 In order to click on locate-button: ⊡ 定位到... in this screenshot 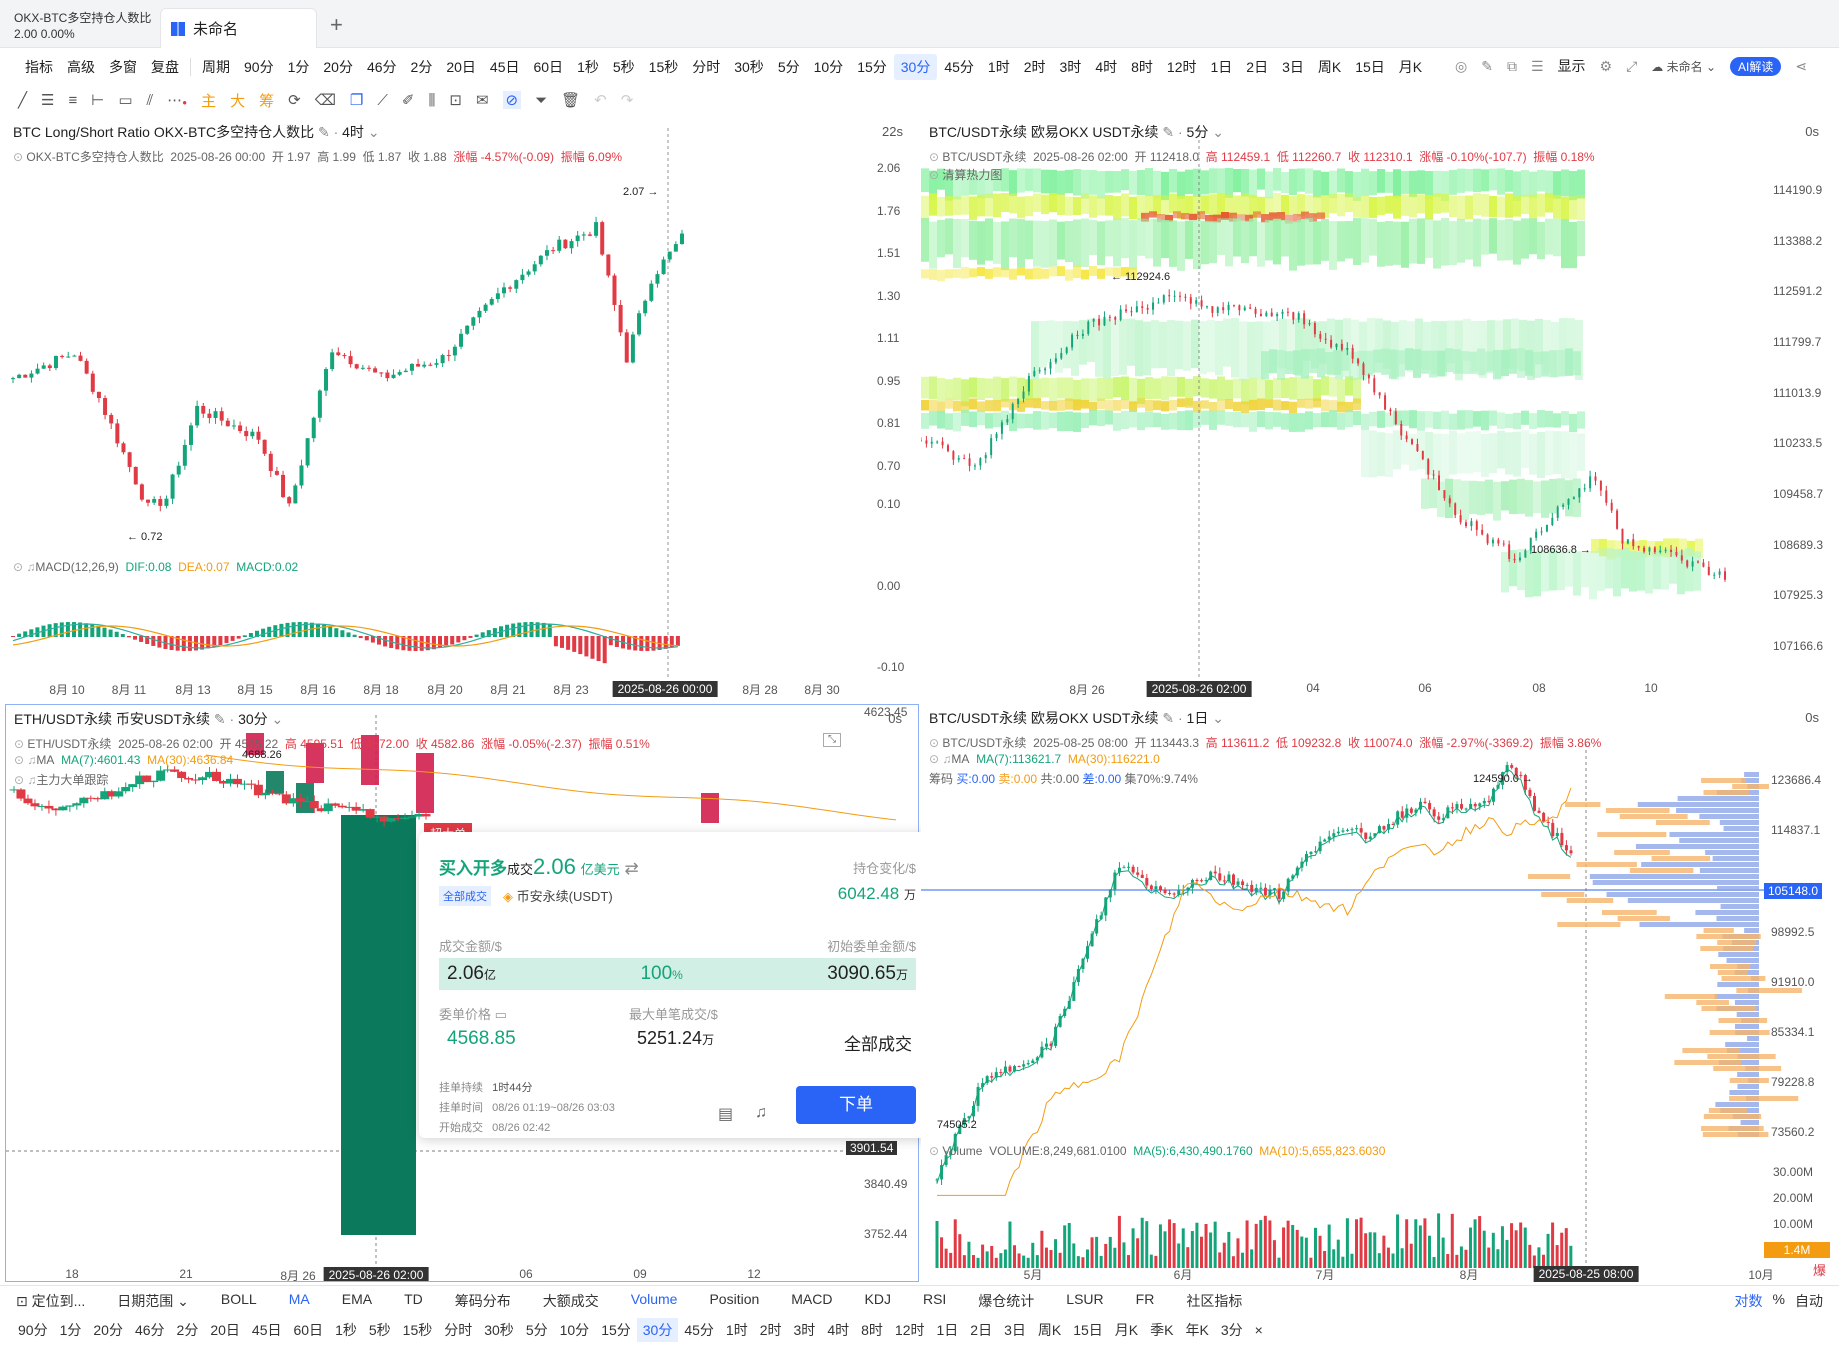, I will do `click(50, 1301)`.